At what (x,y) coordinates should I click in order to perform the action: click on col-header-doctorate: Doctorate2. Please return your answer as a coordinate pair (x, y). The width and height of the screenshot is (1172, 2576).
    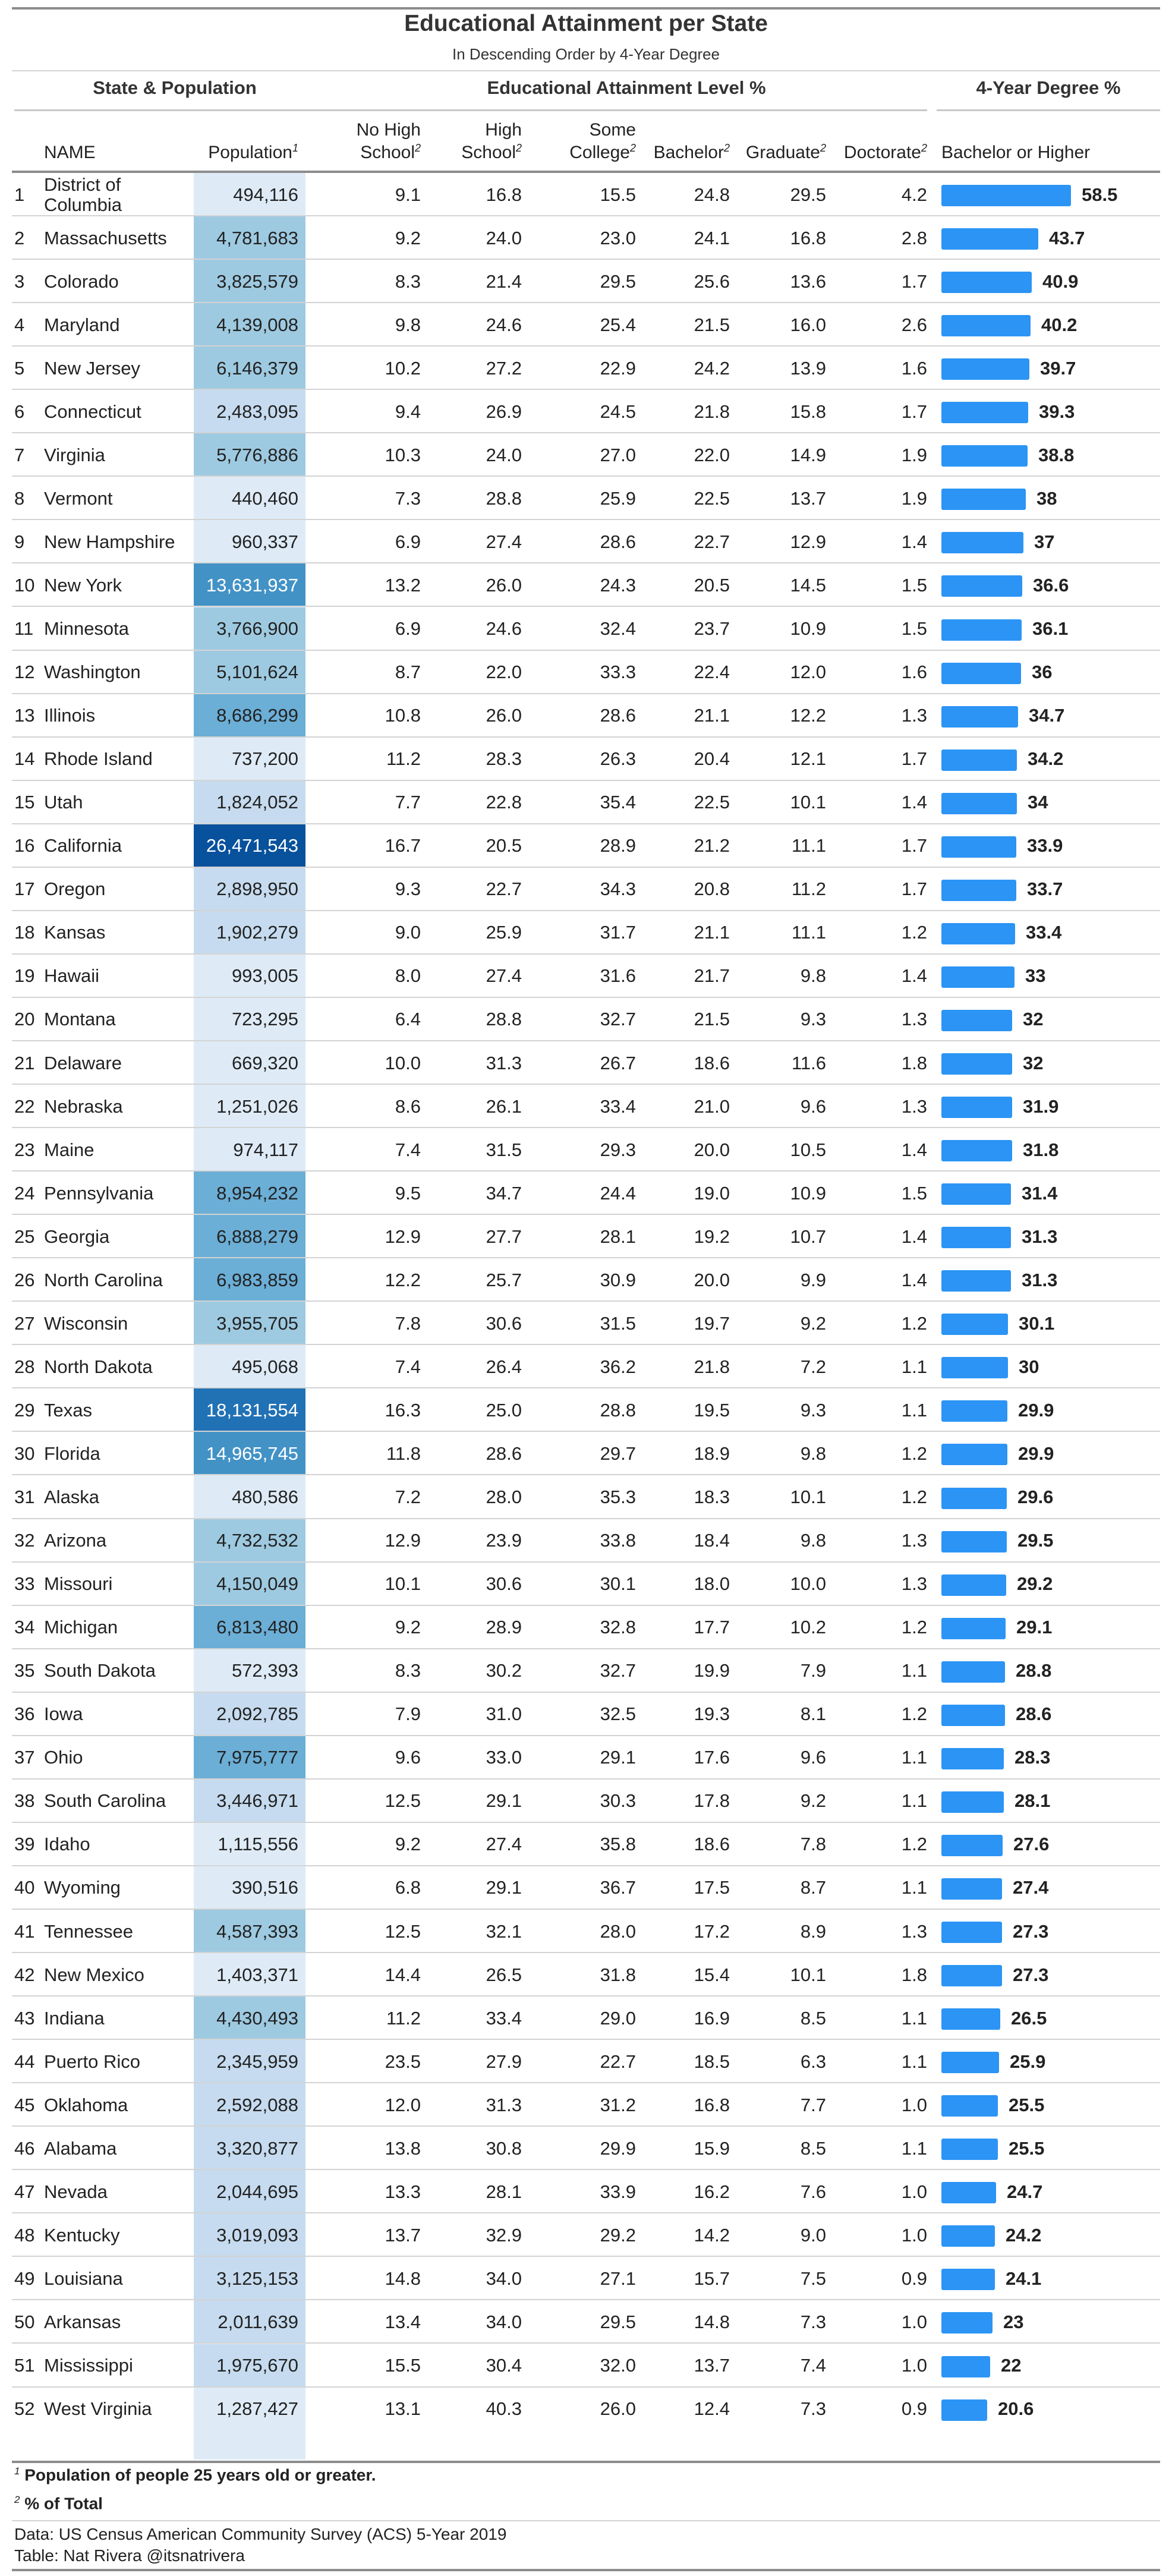
    Looking at the image, I should click on (885, 152).